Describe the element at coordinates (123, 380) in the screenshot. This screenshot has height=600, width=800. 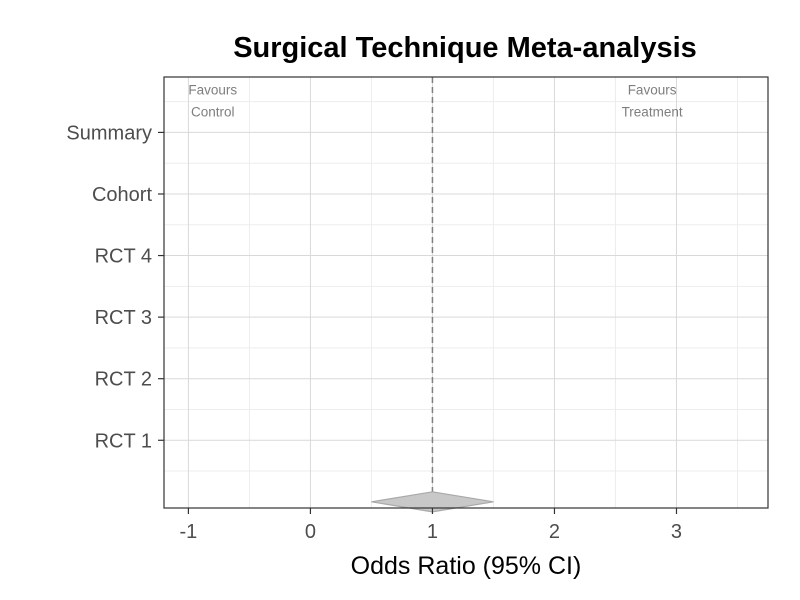
I see `y-tick-label: RCT 2` at that location.